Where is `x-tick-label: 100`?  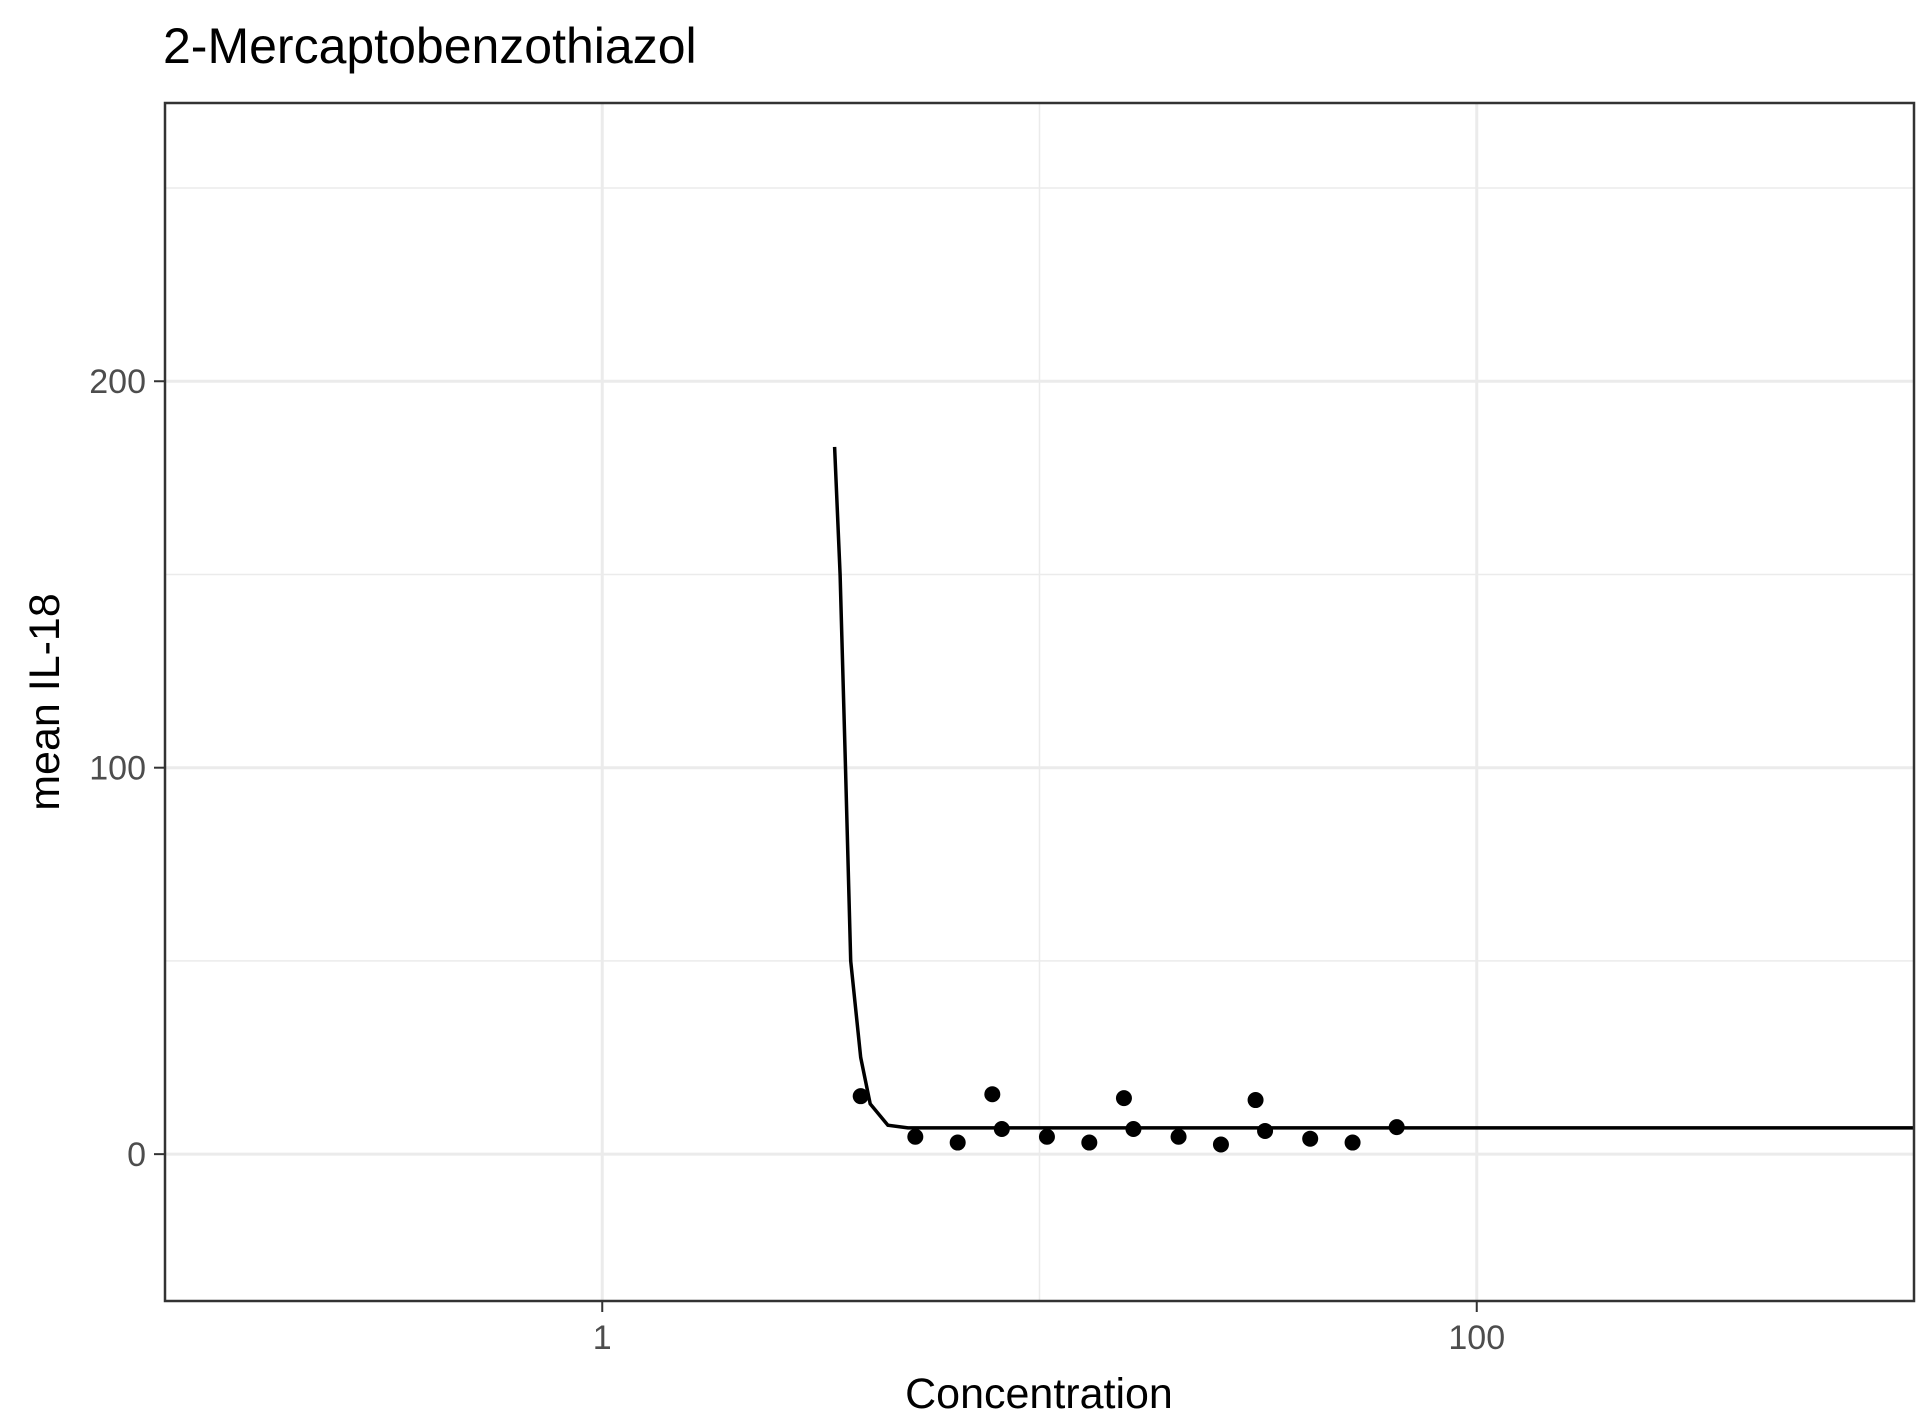
x-tick-label: 100 is located at coordinates (1476, 1338).